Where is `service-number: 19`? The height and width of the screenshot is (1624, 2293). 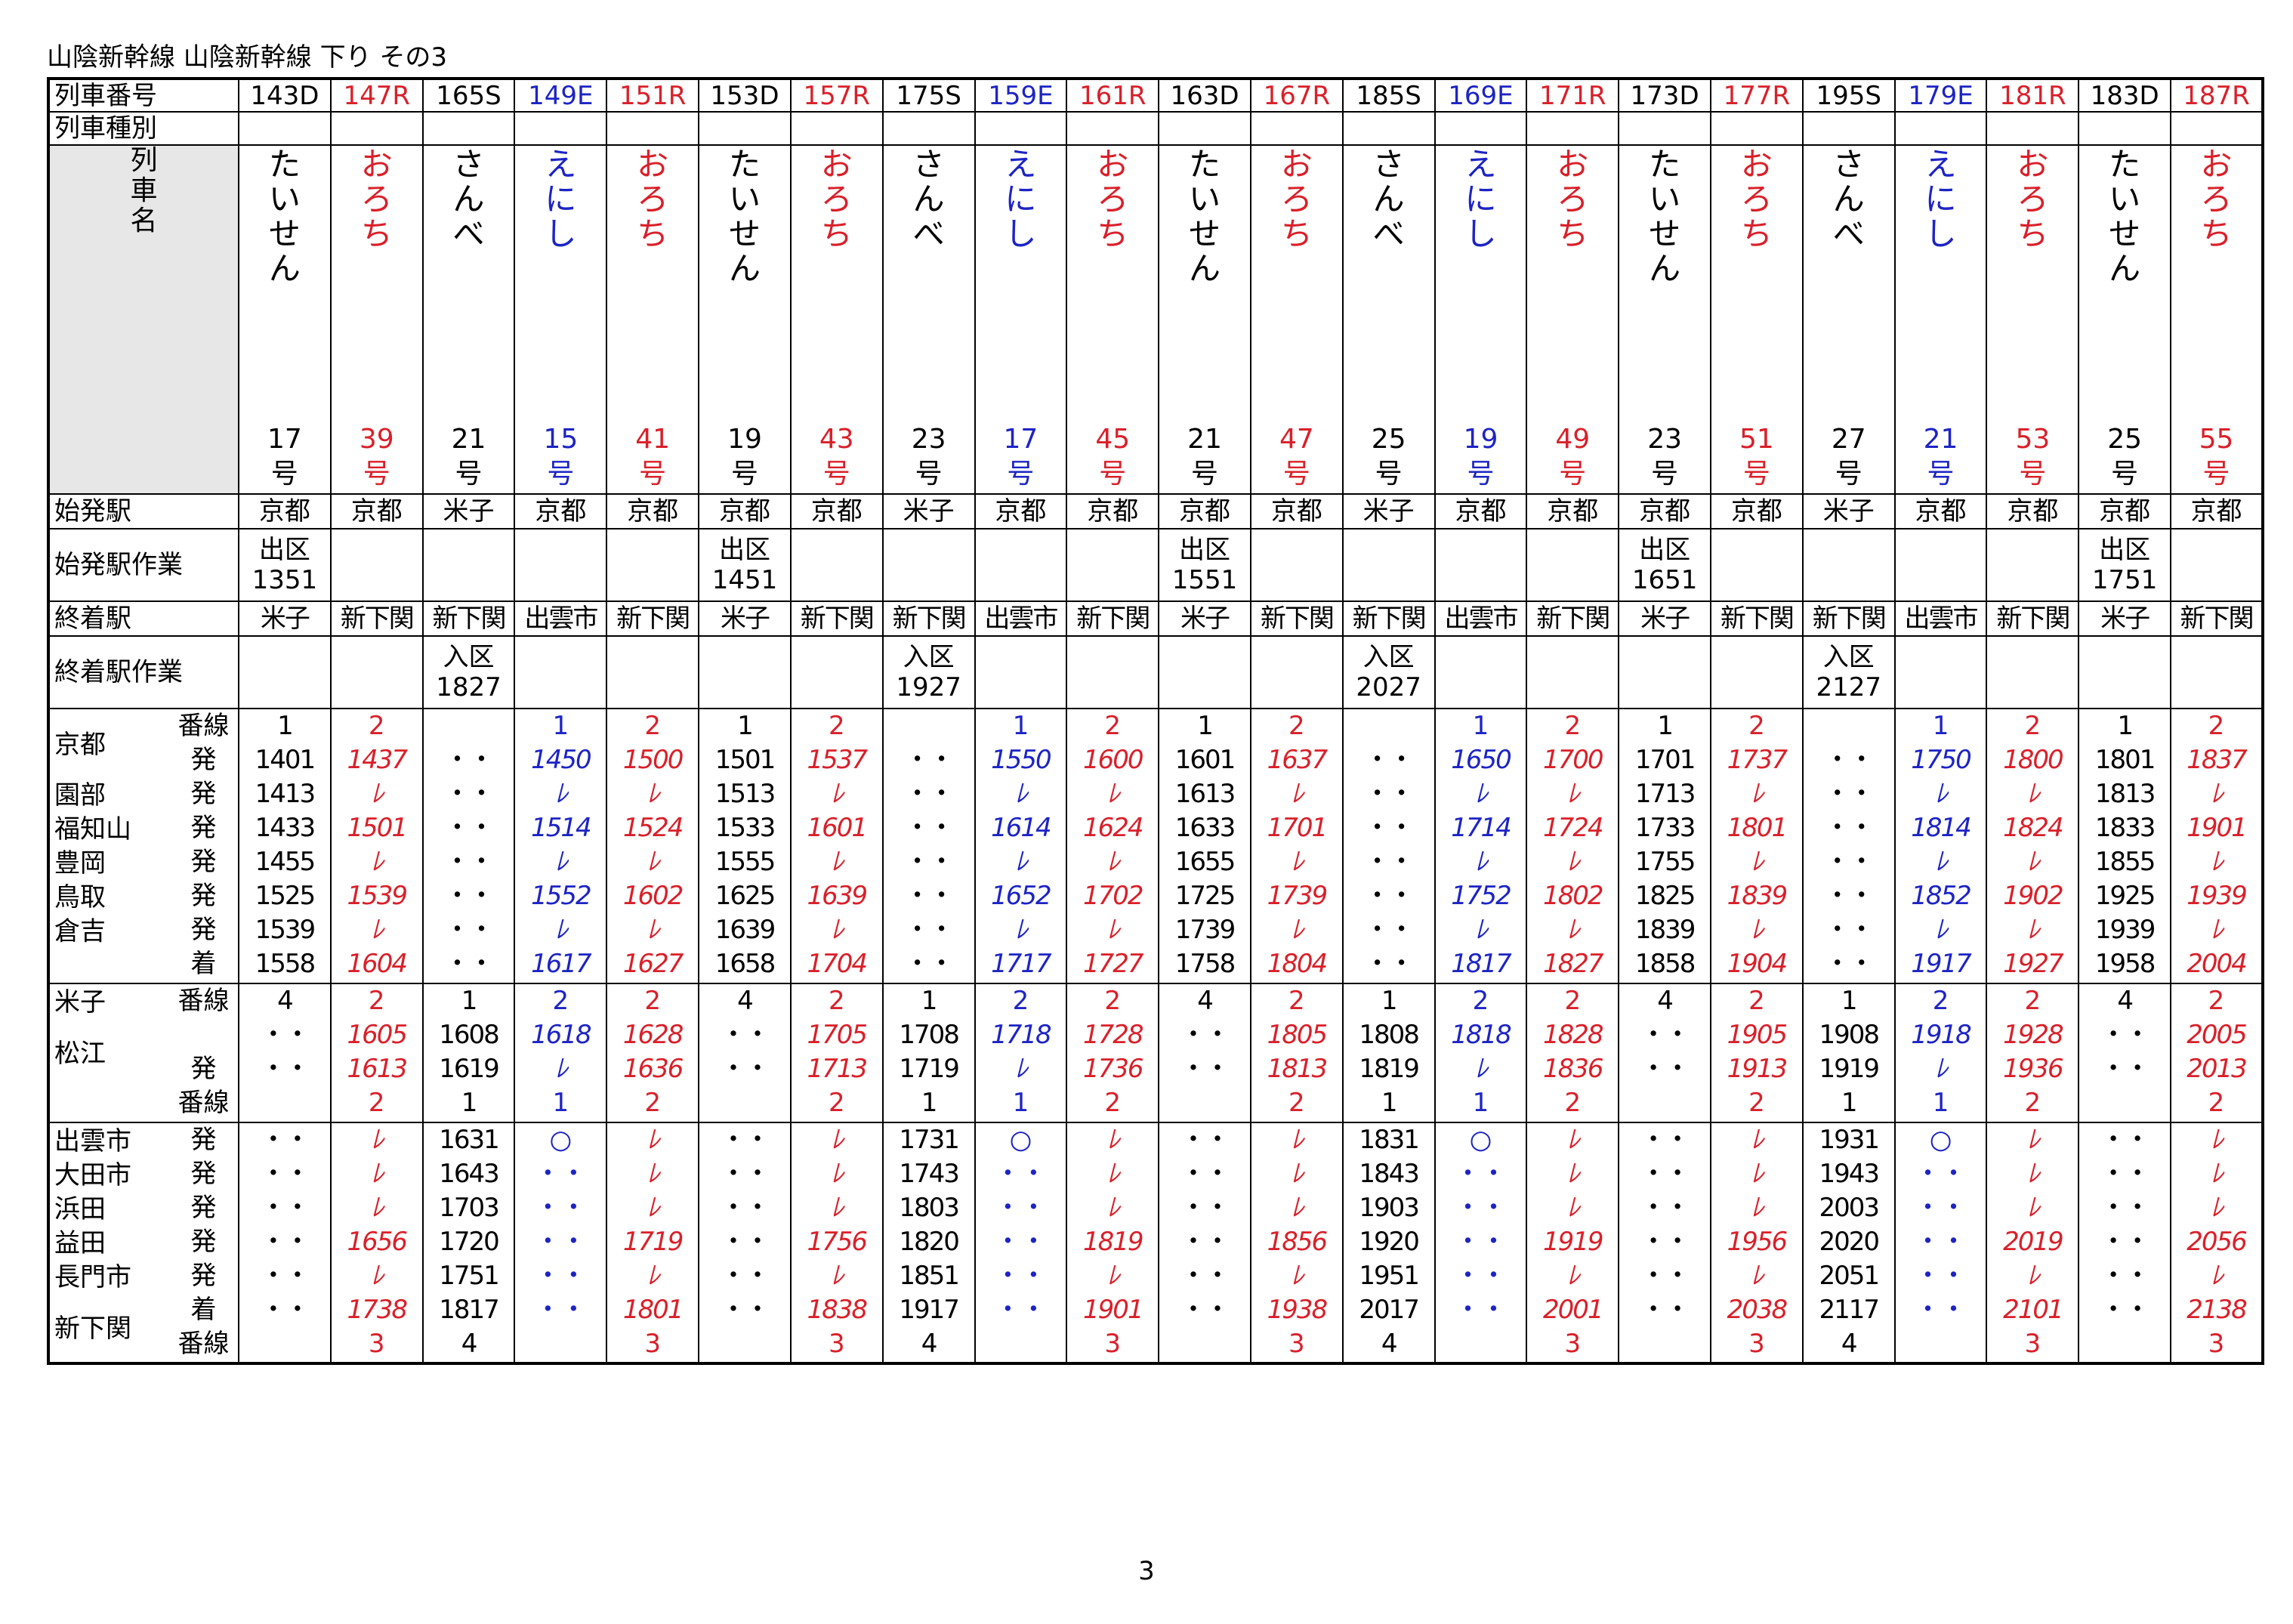 service-number: 19 is located at coordinates (1480, 439).